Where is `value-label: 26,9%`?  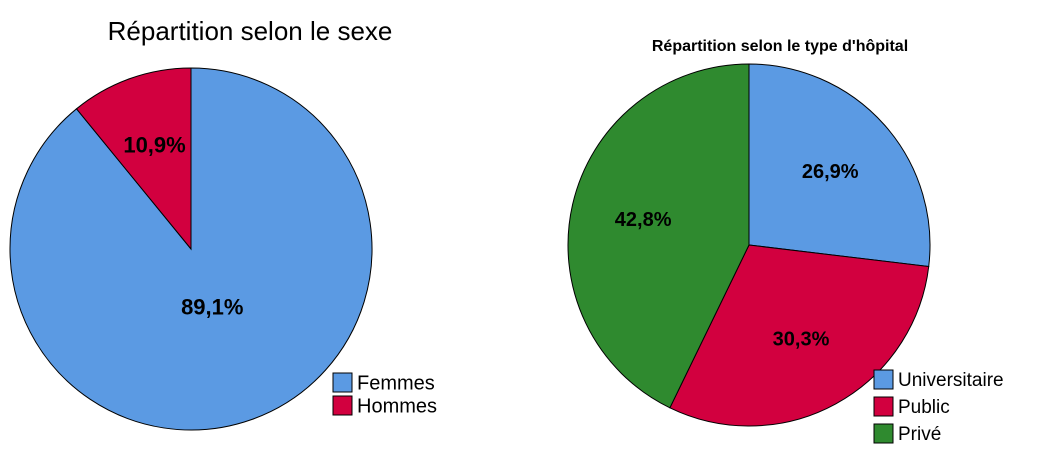 value-label: 26,9% is located at coordinates (830, 172).